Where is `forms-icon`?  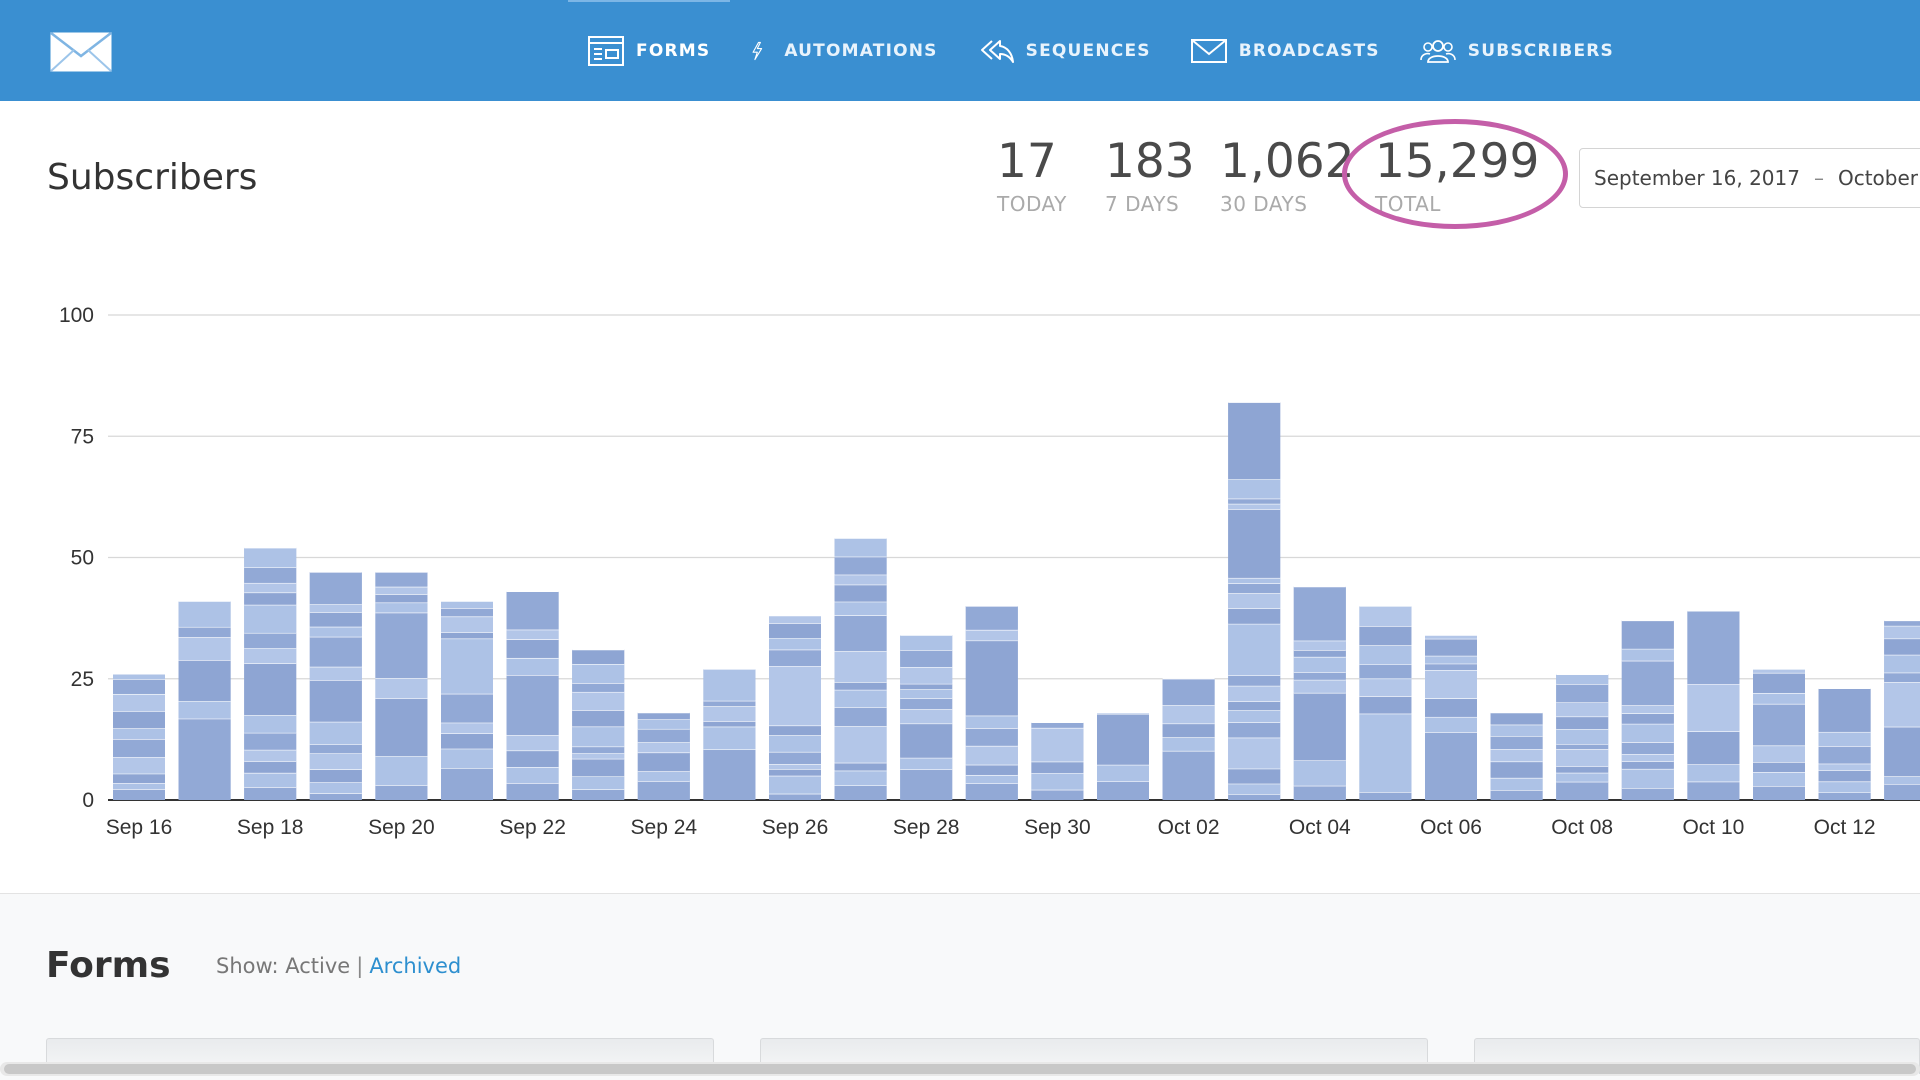 forms-icon is located at coordinates (606, 50).